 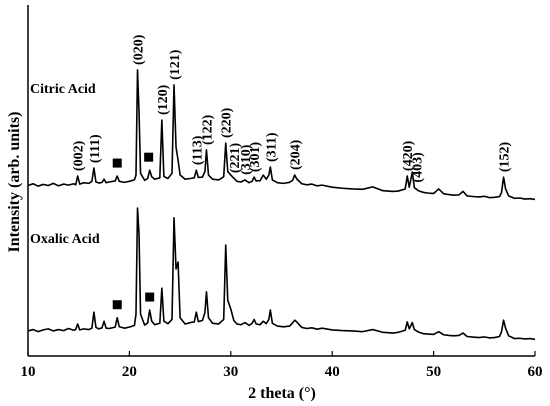 I want to click on y-axis-label: Intensity (arb. units), so click(x=14, y=182).